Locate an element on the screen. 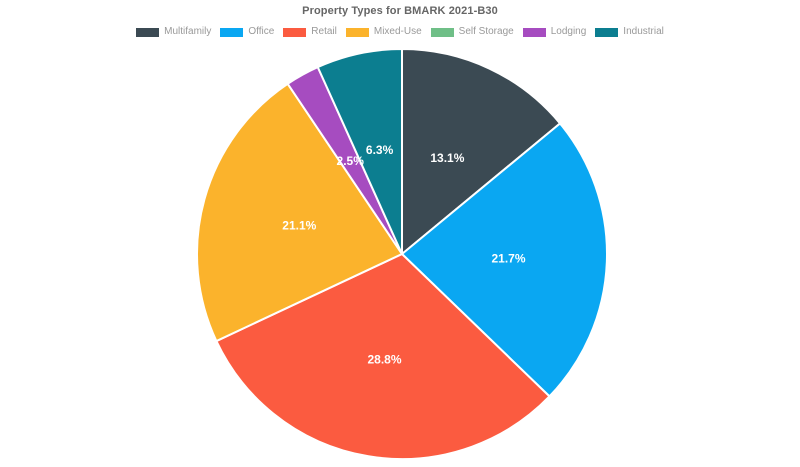  legend-swatch-retail is located at coordinates (295, 32).